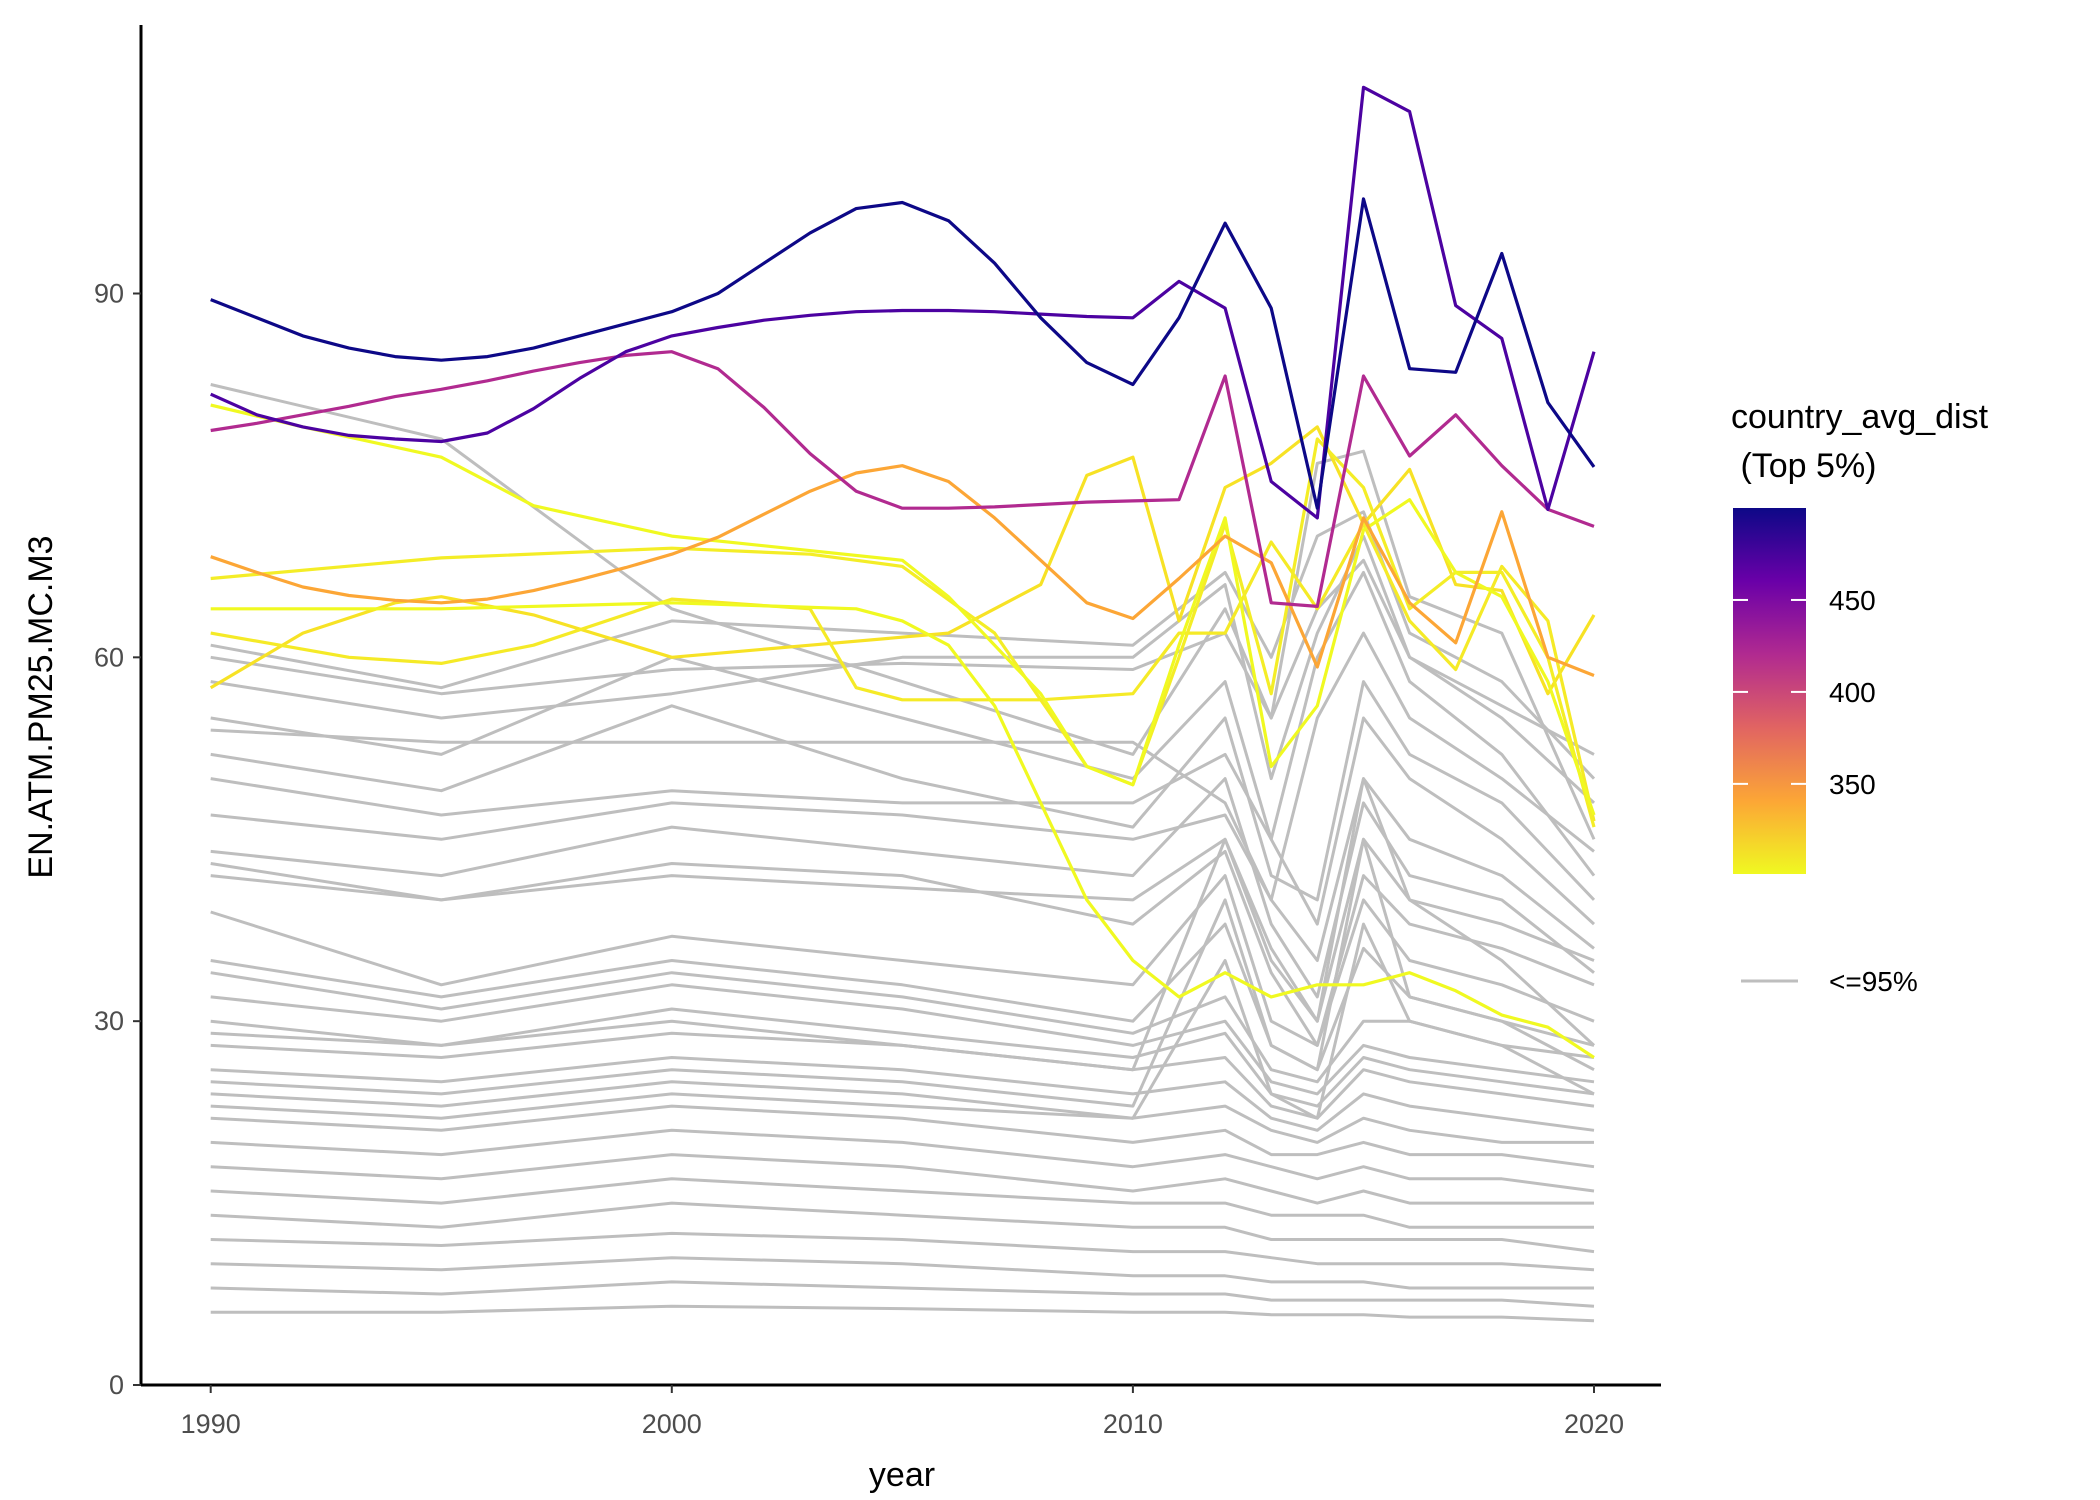  What do you see at coordinates (1852, 692) in the screenshot?
I see `colorbar-tick-label: 400` at bounding box center [1852, 692].